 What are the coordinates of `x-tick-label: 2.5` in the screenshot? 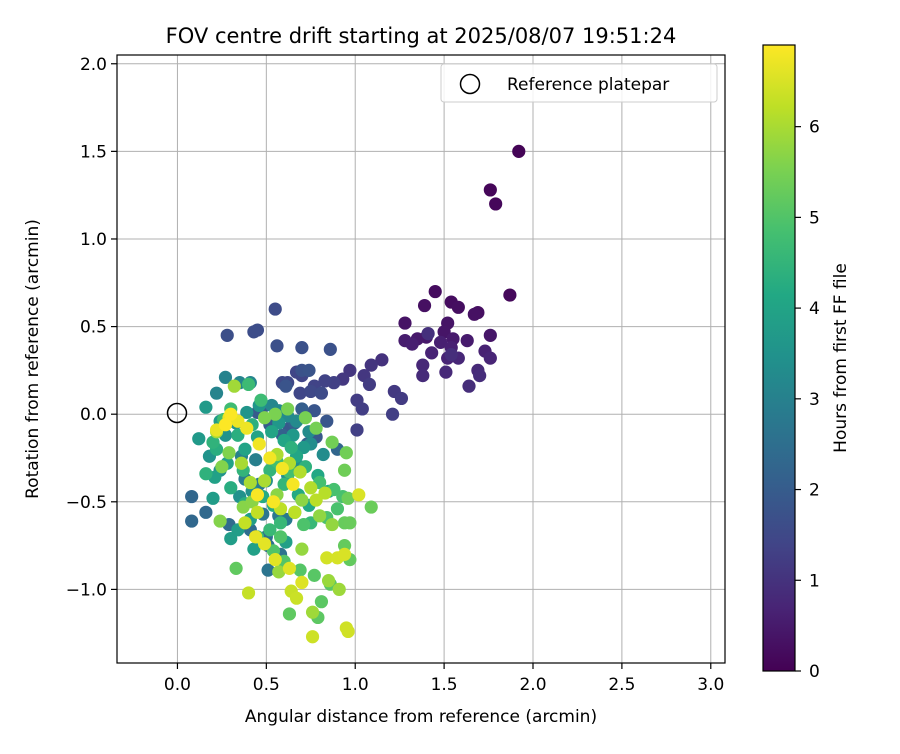 It's located at (621, 685).